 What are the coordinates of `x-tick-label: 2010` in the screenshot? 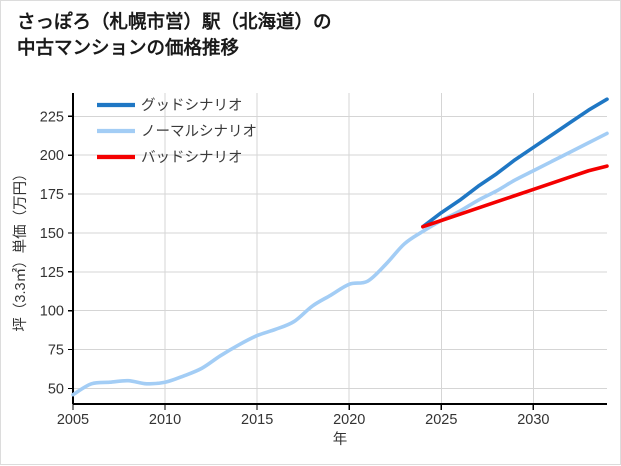 It's located at (165, 420).